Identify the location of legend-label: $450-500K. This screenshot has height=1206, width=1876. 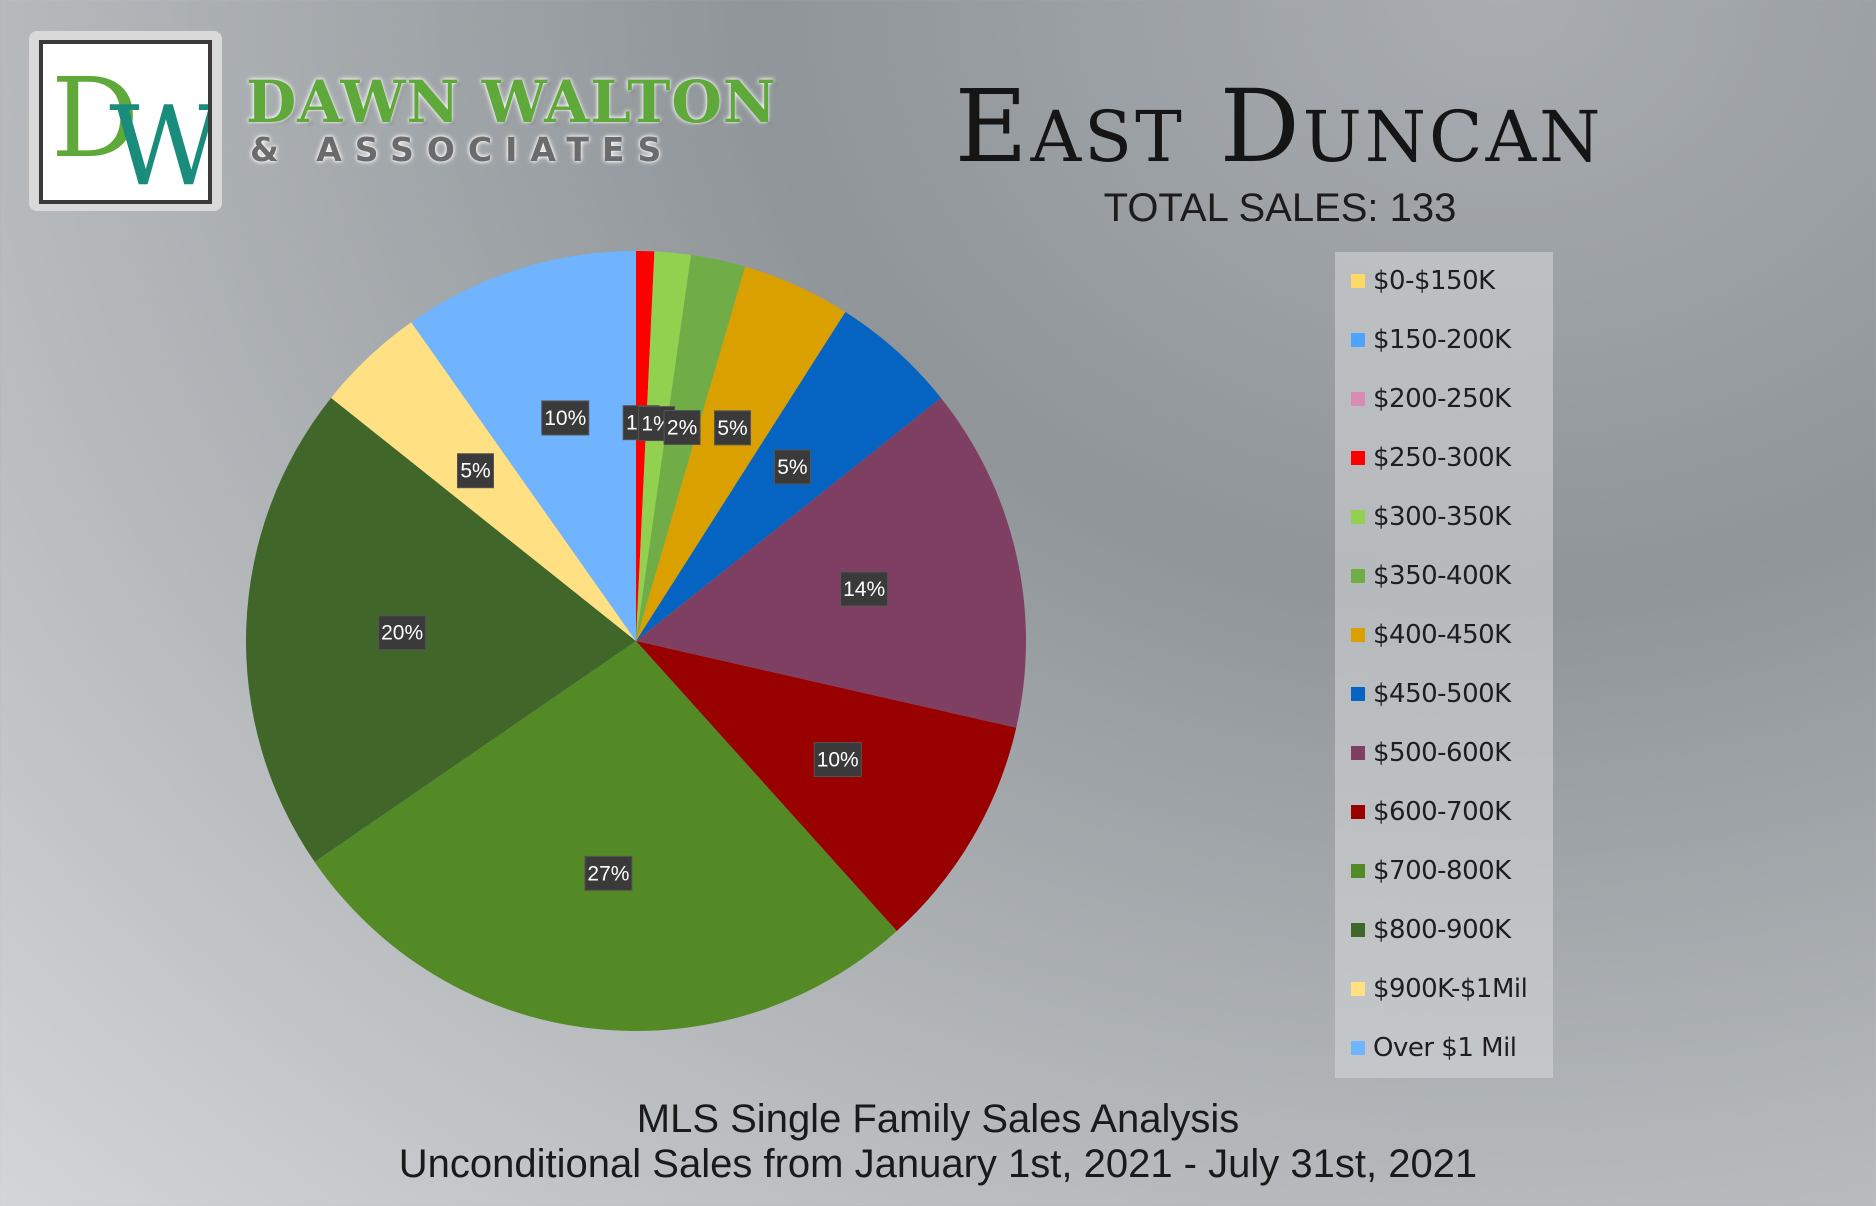
(1442, 694).